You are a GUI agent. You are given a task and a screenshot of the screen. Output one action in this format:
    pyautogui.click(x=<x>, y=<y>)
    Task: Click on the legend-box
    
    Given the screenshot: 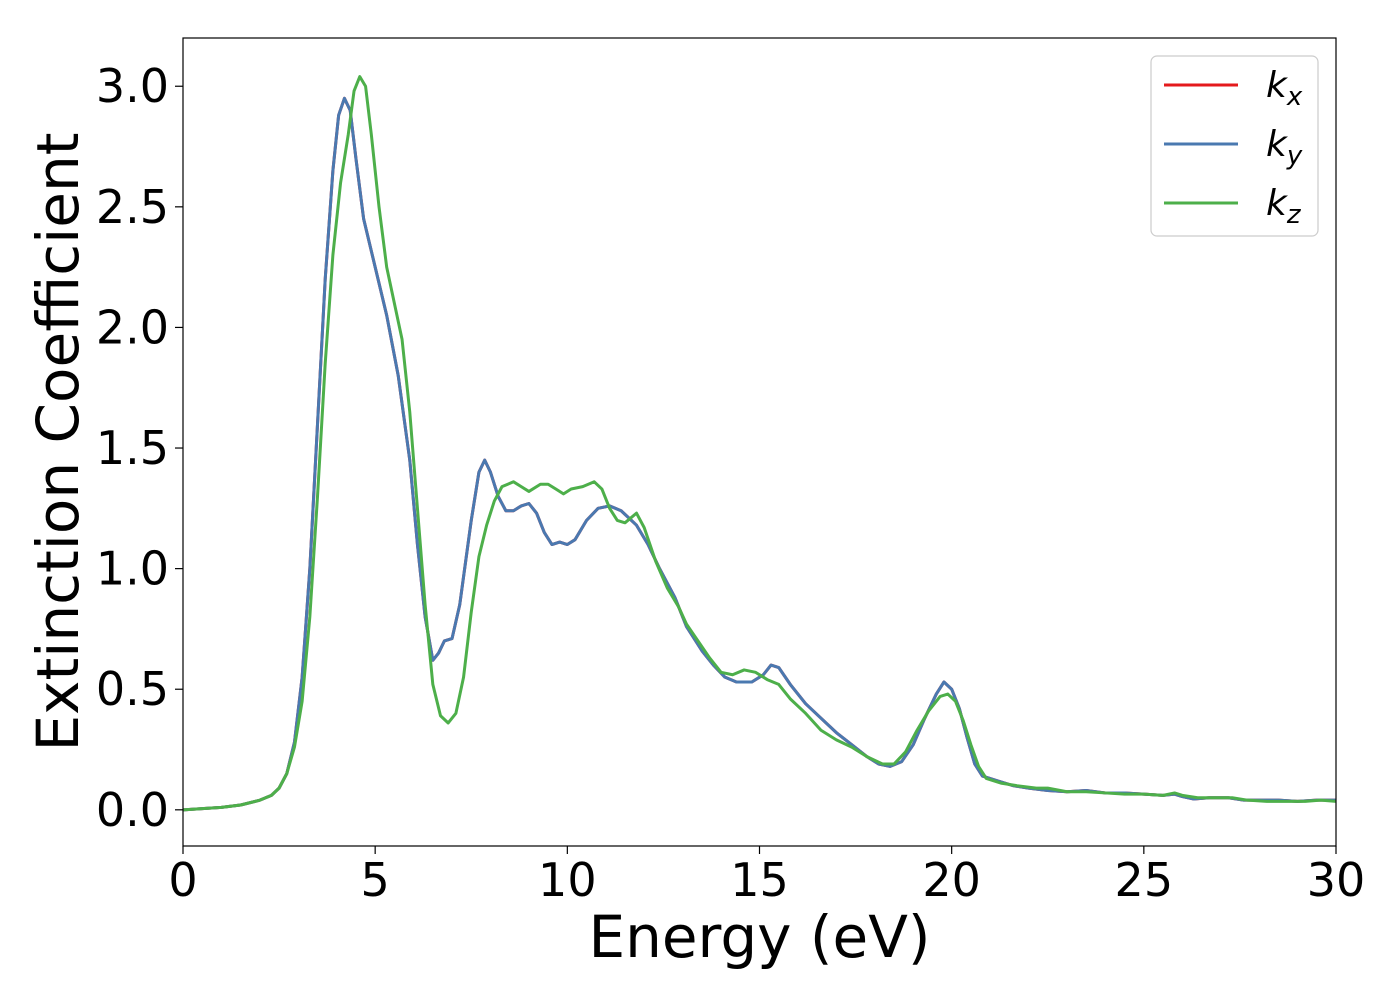 What is the action you would take?
    pyautogui.click(x=1234, y=146)
    